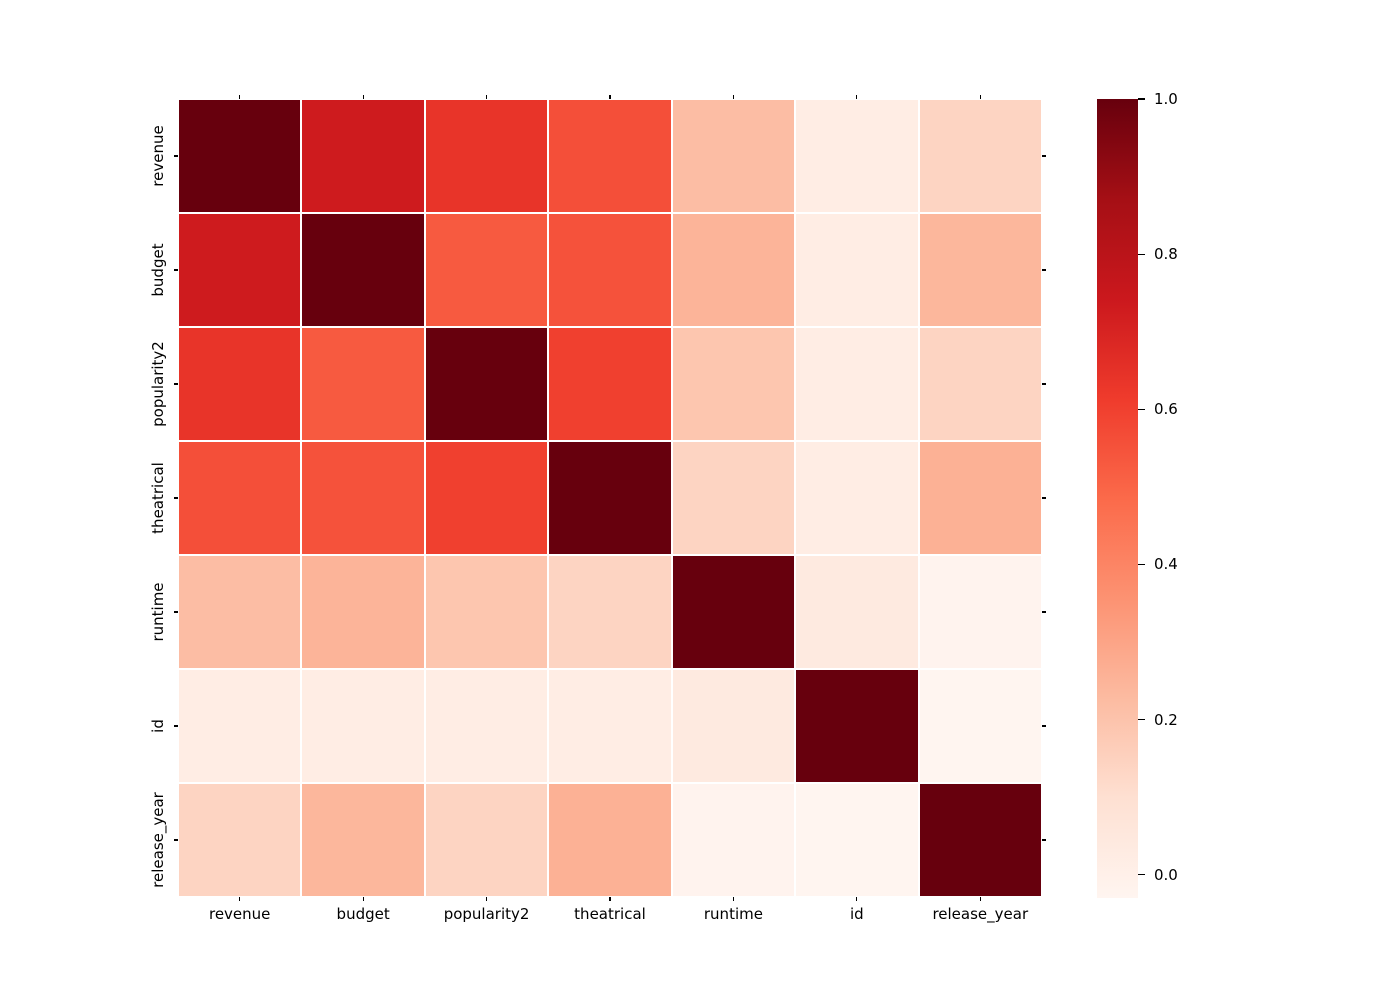 Image resolution: width=1400 pixels, height=1000 pixels. I want to click on colorbar: 1.0 0.8 0.6 0.4 0.2 0.0, so click(1137, 494).